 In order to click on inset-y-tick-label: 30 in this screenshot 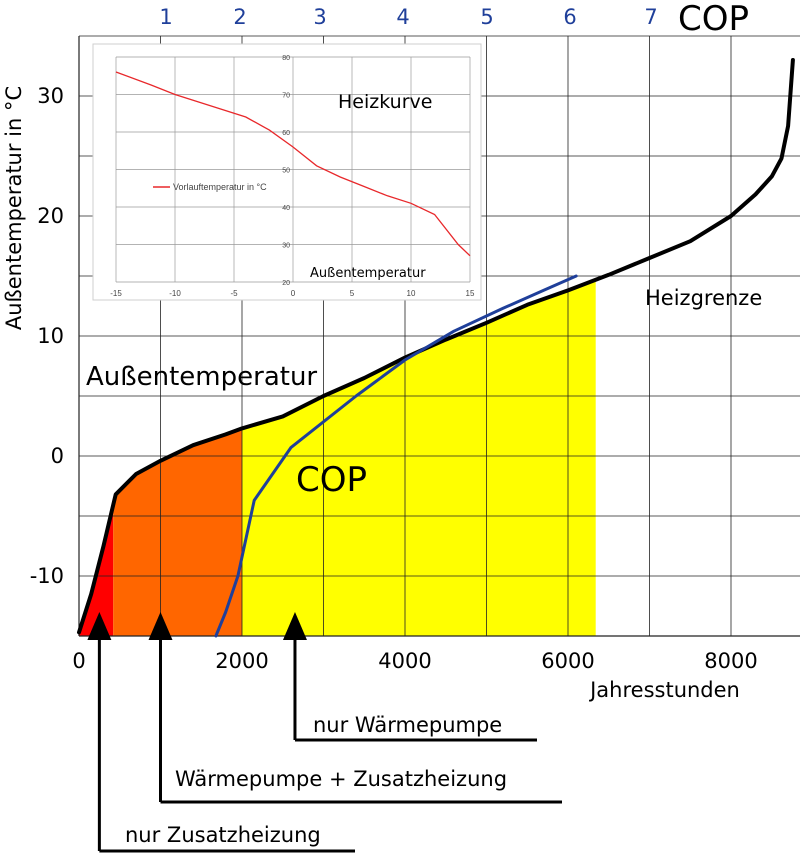, I will do `click(286, 246)`.